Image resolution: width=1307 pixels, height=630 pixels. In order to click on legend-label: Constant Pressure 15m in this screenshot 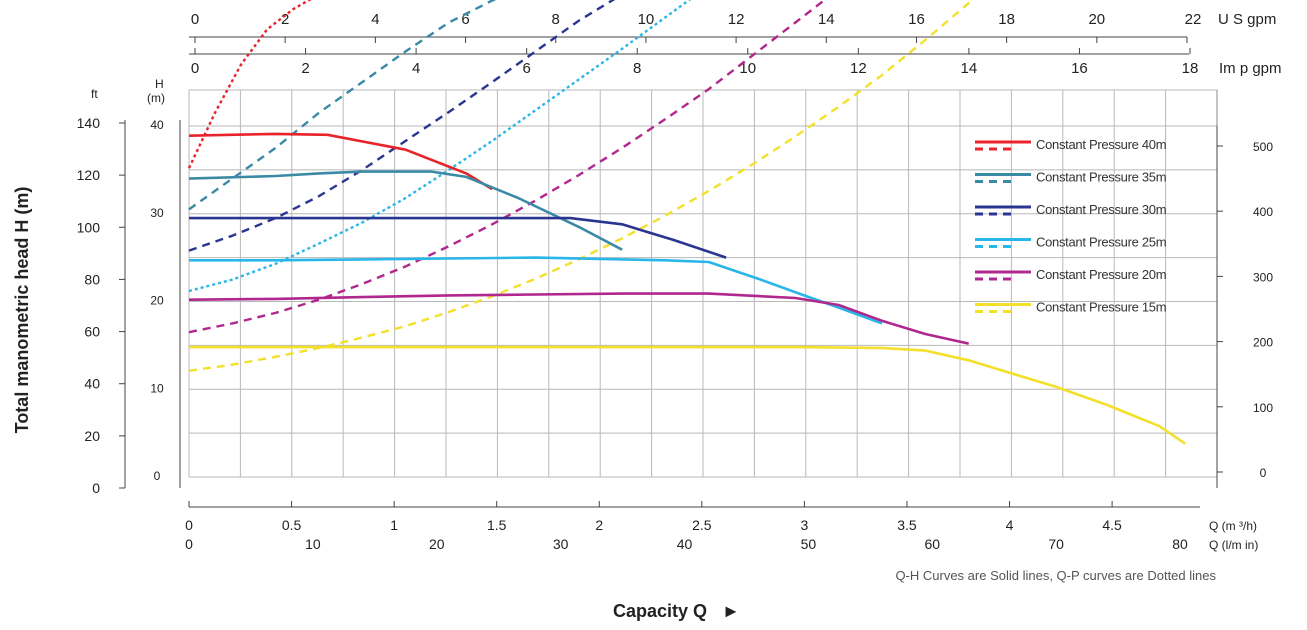, I will do `click(1101, 307)`.